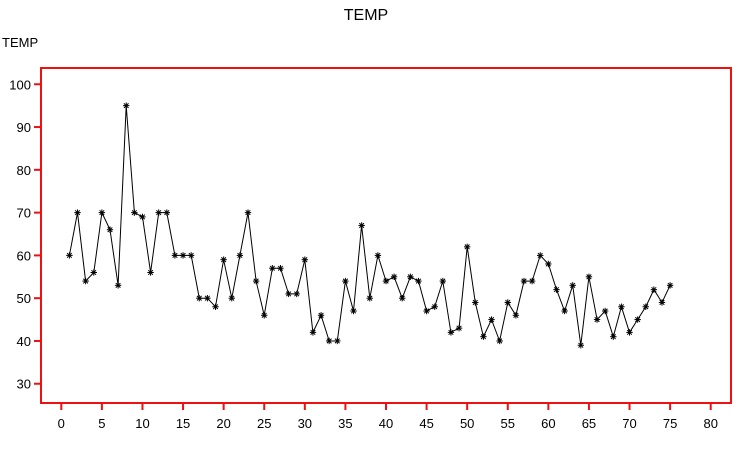  What do you see at coordinates (223, 423) in the screenshot?
I see `x-tick-label: 20` at bounding box center [223, 423].